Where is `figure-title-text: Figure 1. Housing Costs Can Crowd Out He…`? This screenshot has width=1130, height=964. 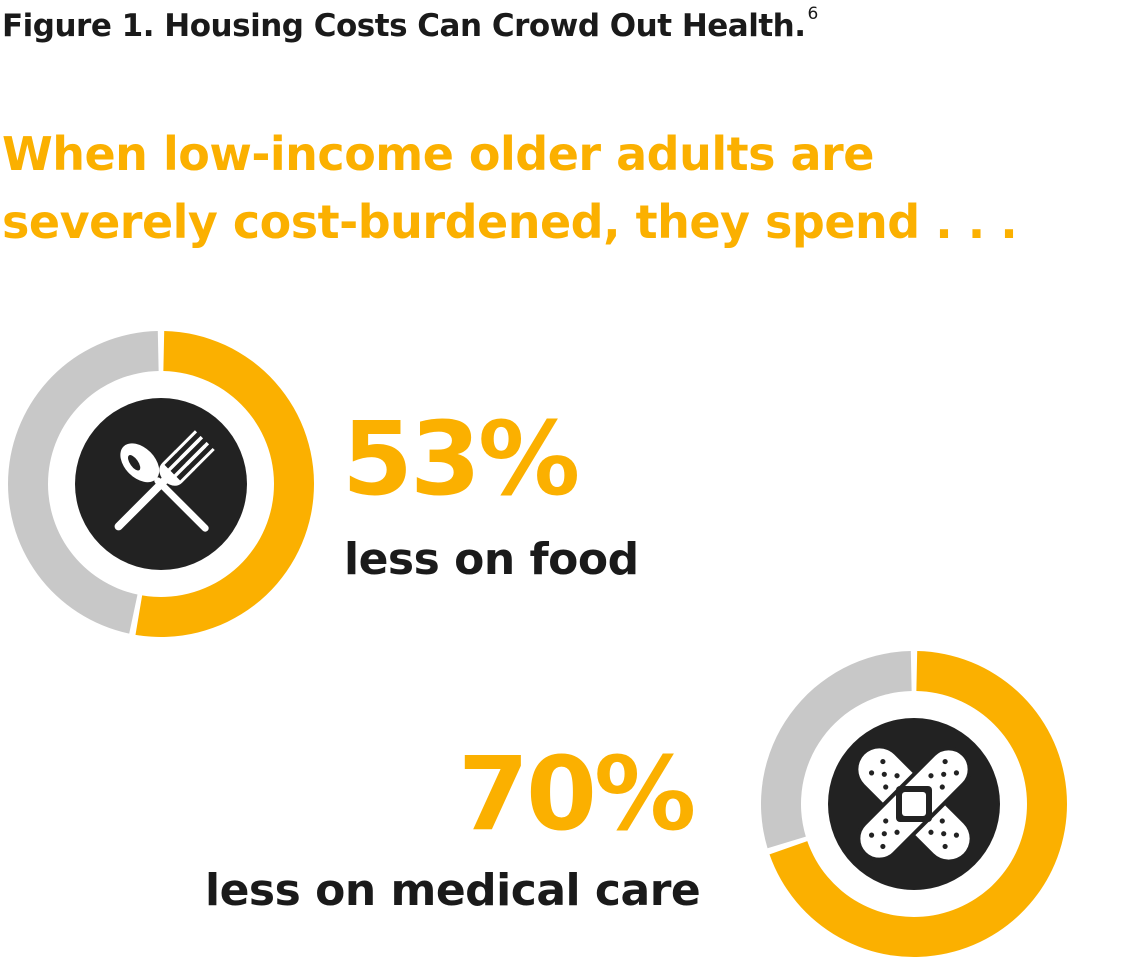
figure-title-text: Figure 1. Housing Costs Can Crowd Out He… is located at coordinates (404, 26).